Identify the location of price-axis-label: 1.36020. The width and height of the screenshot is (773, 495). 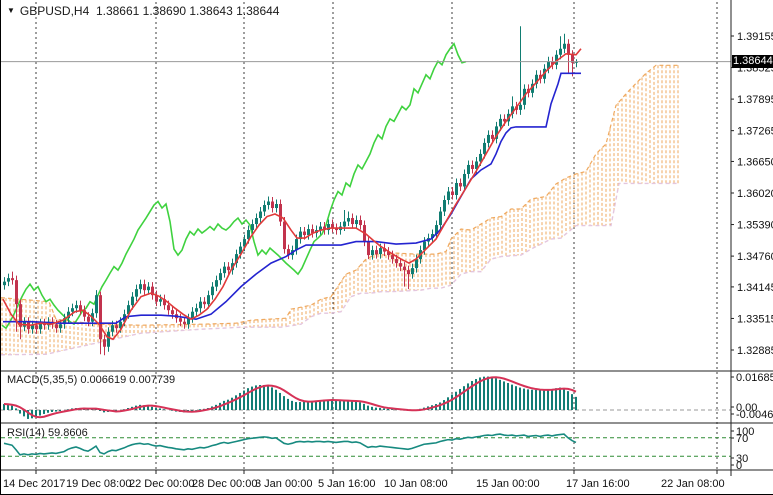
(755, 194).